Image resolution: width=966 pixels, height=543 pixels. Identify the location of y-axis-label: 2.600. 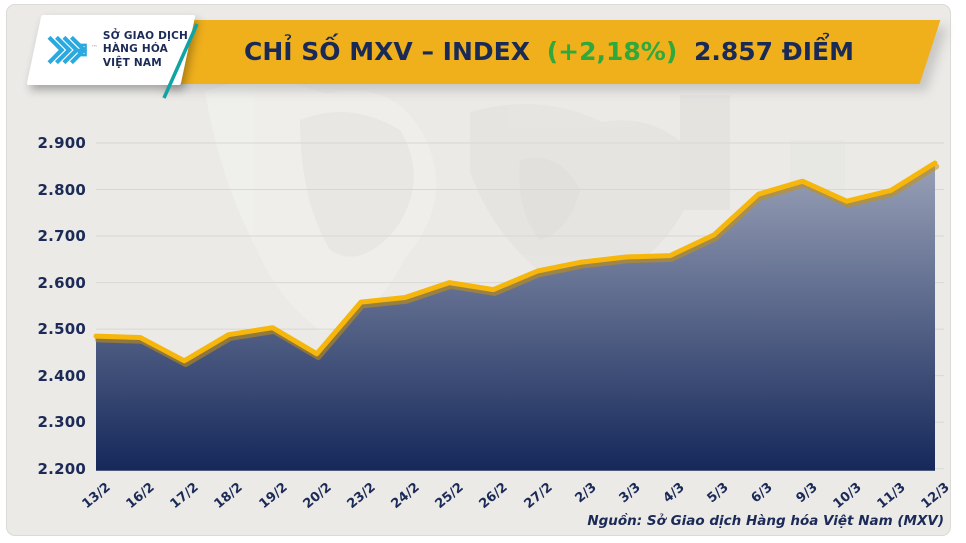
(61, 282).